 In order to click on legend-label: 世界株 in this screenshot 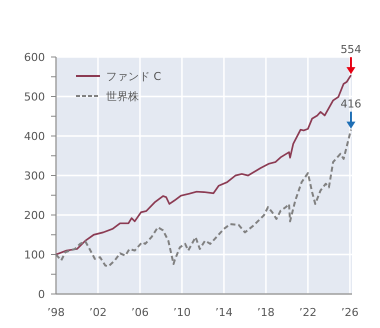, I will do `click(122, 96)`.